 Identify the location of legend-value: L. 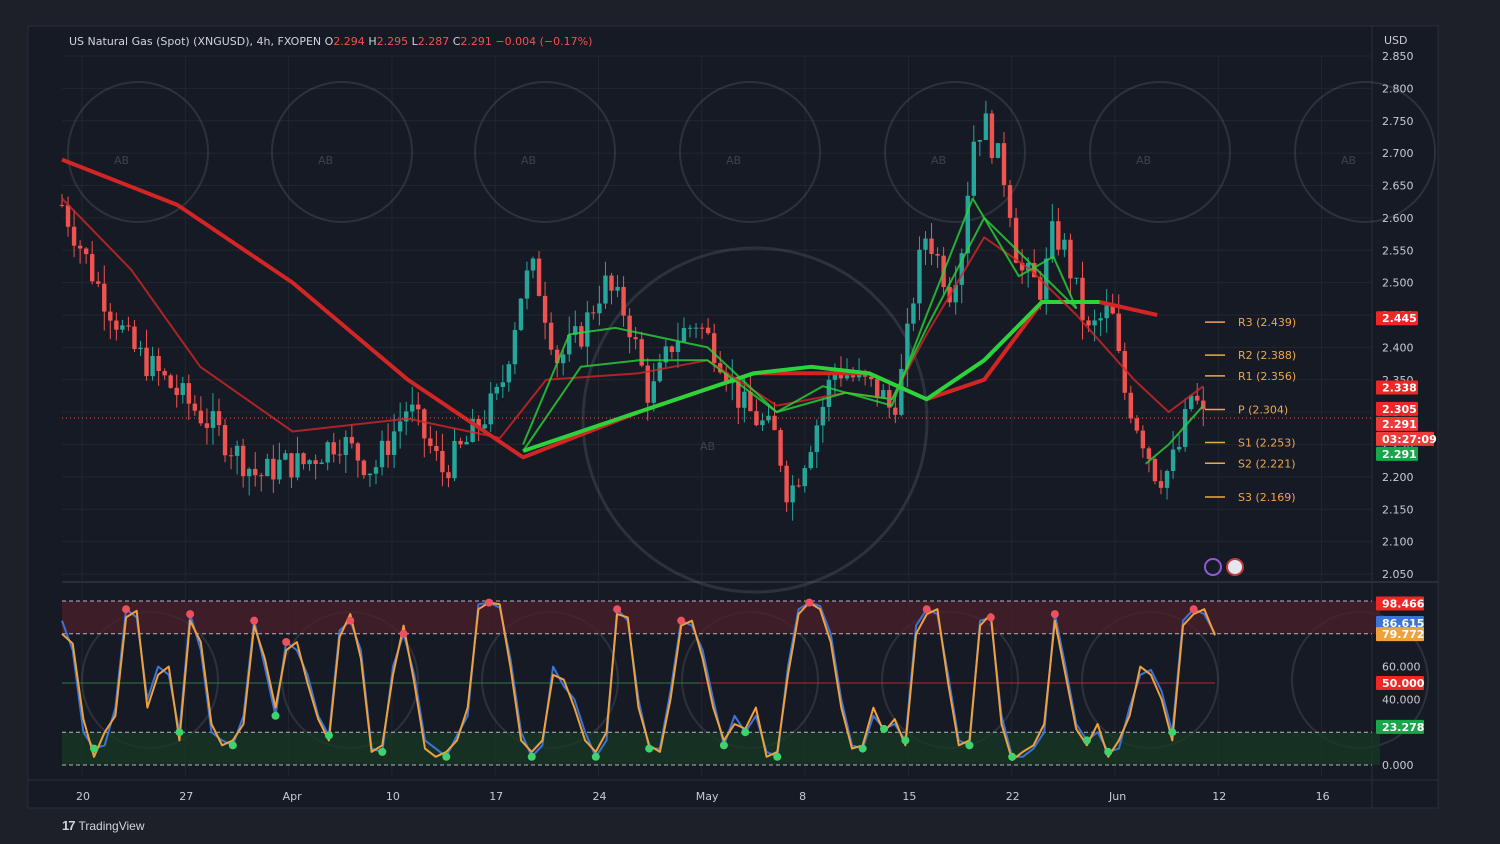
(415, 41).